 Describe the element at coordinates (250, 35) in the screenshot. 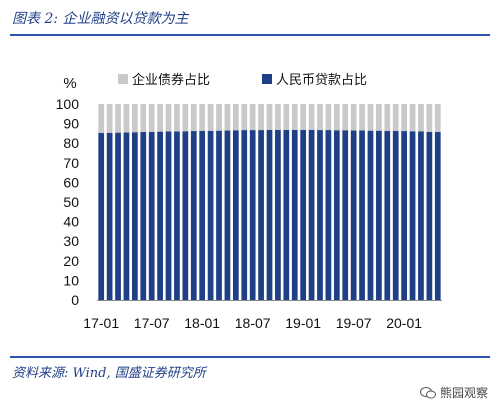

I see `top-rule` at that location.